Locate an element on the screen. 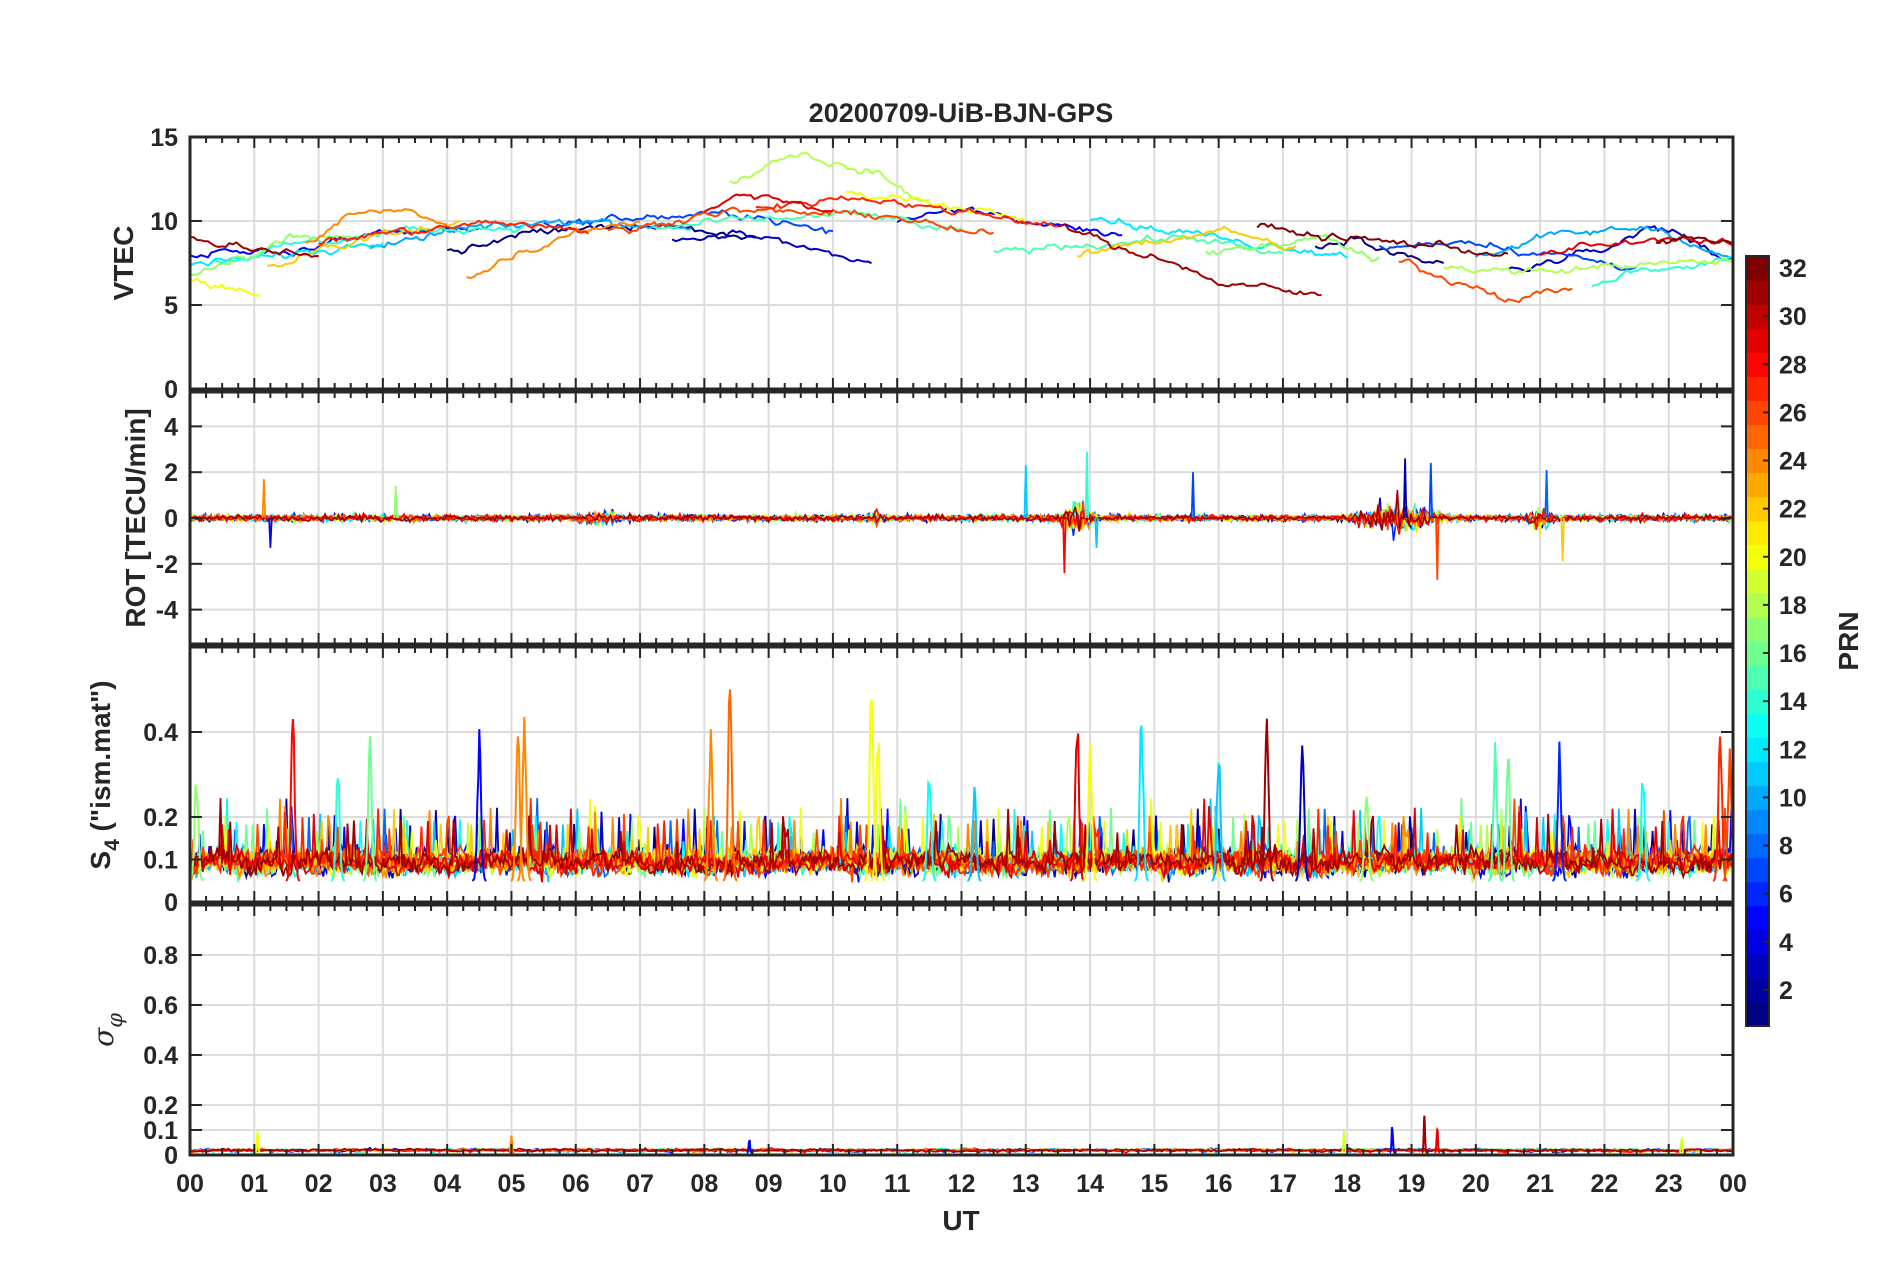 This screenshot has width=1902, height=1272. colorbar-frame is located at coordinates (1757, 641).